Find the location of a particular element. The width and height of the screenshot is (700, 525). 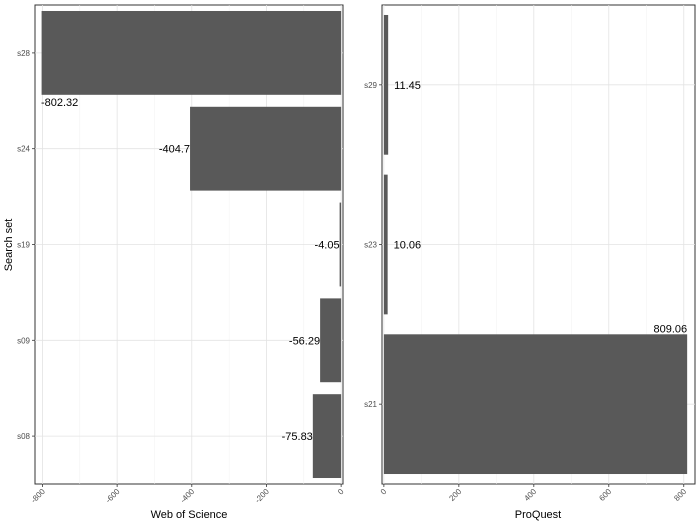

y-tick-label-s24: s24 is located at coordinates (23, 149).